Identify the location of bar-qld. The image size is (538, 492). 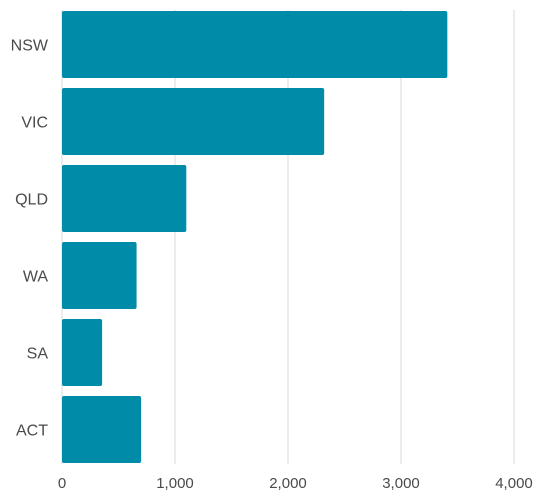
(124, 198).